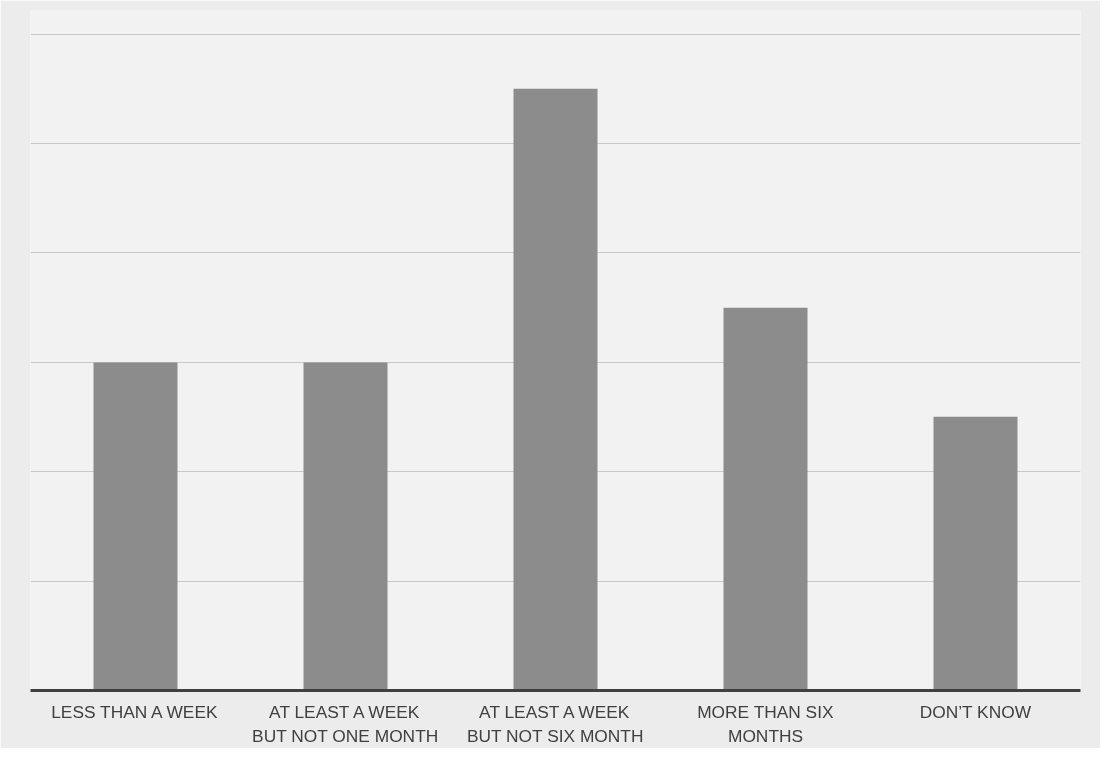 Image resolution: width=1110 pixels, height=758 pixels. Describe the element at coordinates (975, 711) in the screenshot. I see `x-tick-label: DON’T KNOW` at that location.